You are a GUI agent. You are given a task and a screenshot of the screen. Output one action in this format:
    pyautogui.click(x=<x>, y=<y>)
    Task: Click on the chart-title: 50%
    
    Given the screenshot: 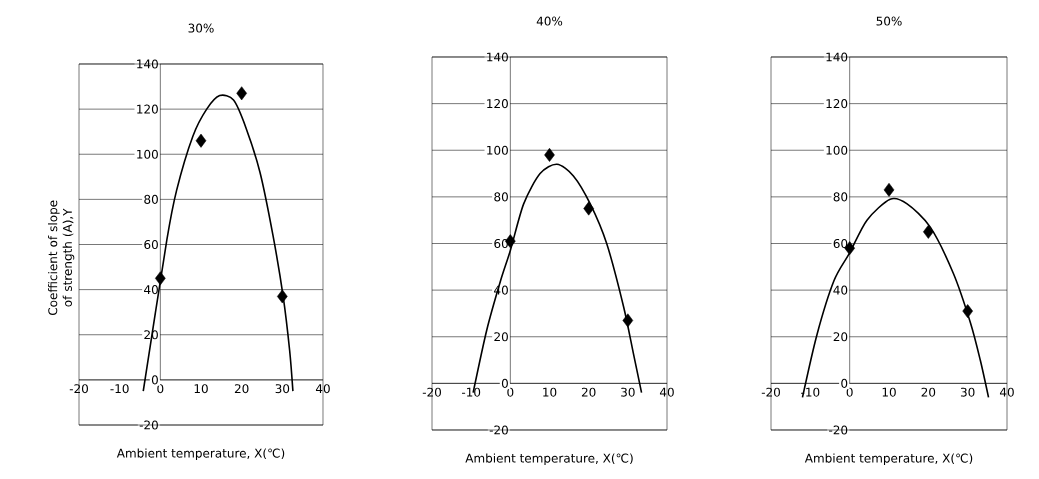 What is the action you would take?
    pyautogui.click(x=889, y=21)
    